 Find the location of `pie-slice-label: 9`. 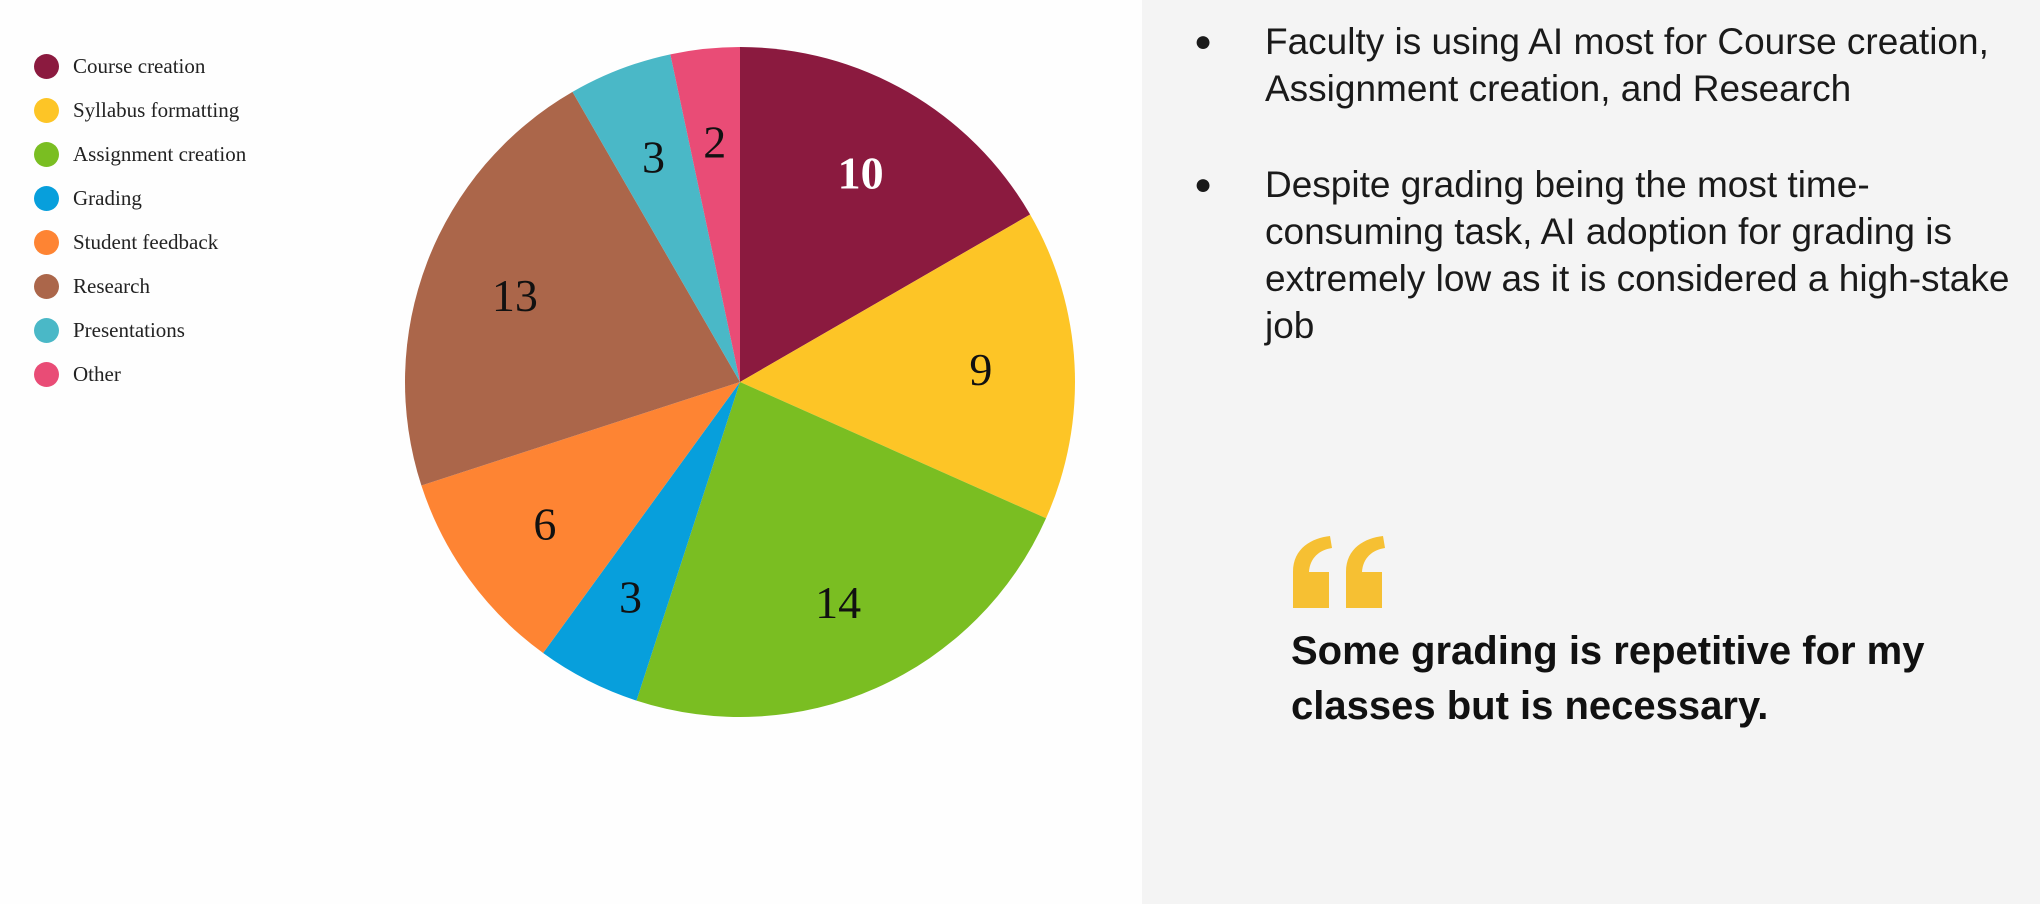

pie-slice-label: 9 is located at coordinates (980, 369).